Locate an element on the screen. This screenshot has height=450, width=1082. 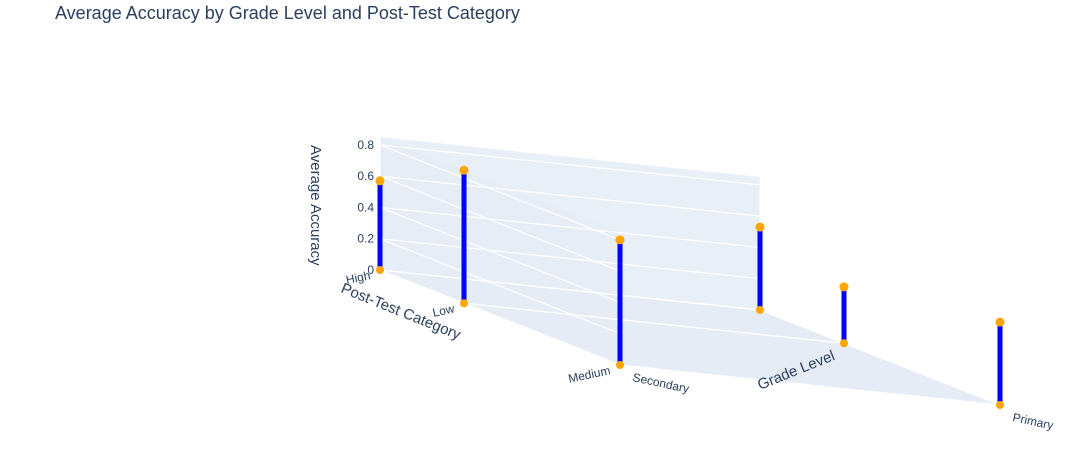
x-tick-label: Primary is located at coordinates (1032, 421).